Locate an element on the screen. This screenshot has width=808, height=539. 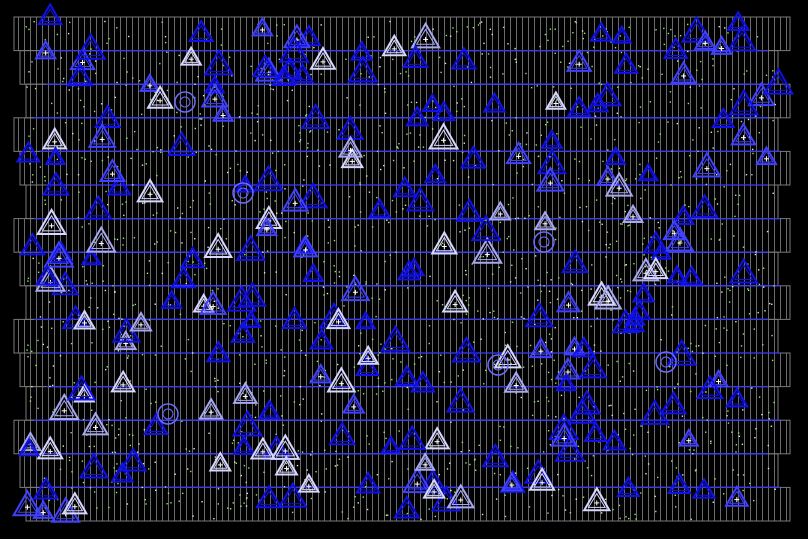
panel-row is located at coordinates (402, 403).